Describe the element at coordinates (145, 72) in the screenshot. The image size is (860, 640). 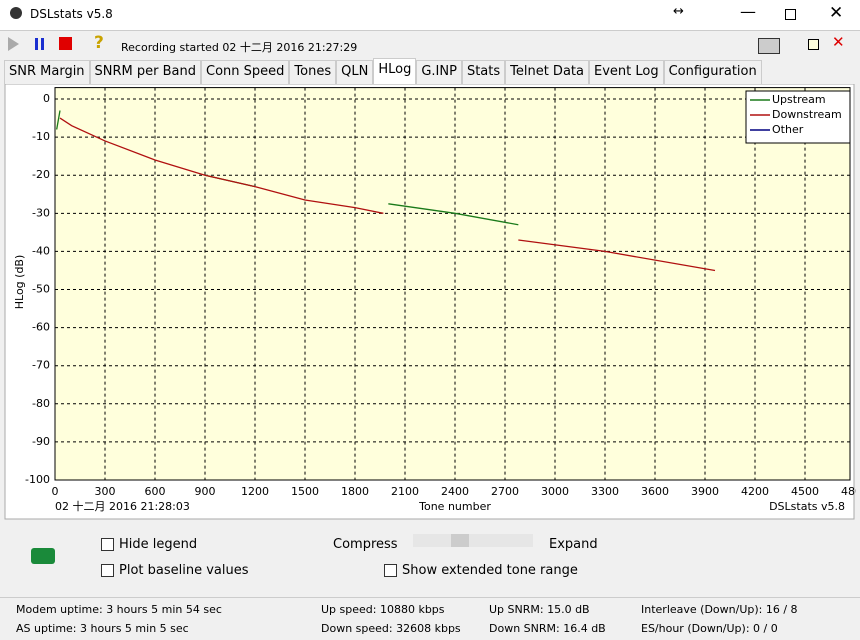
I see `tab: SNRM per Band` at that location.